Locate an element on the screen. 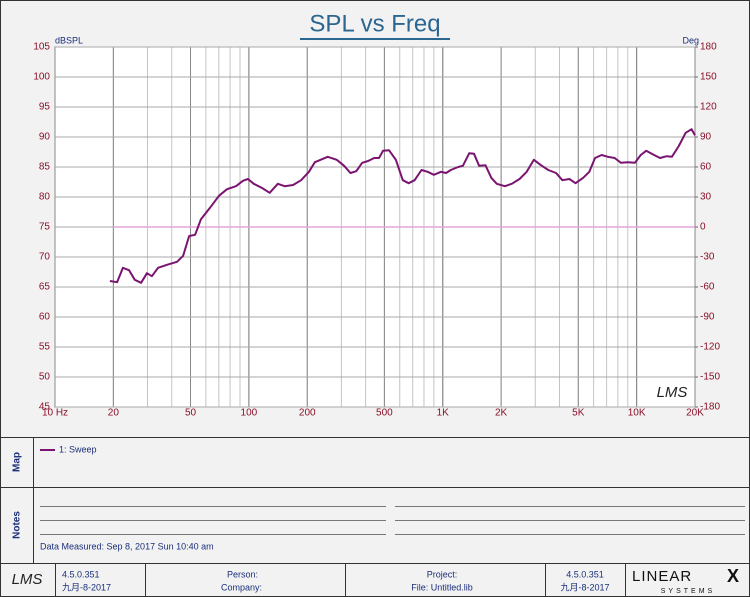  y-tick-label: 55 is located at coordinates (45, 347).